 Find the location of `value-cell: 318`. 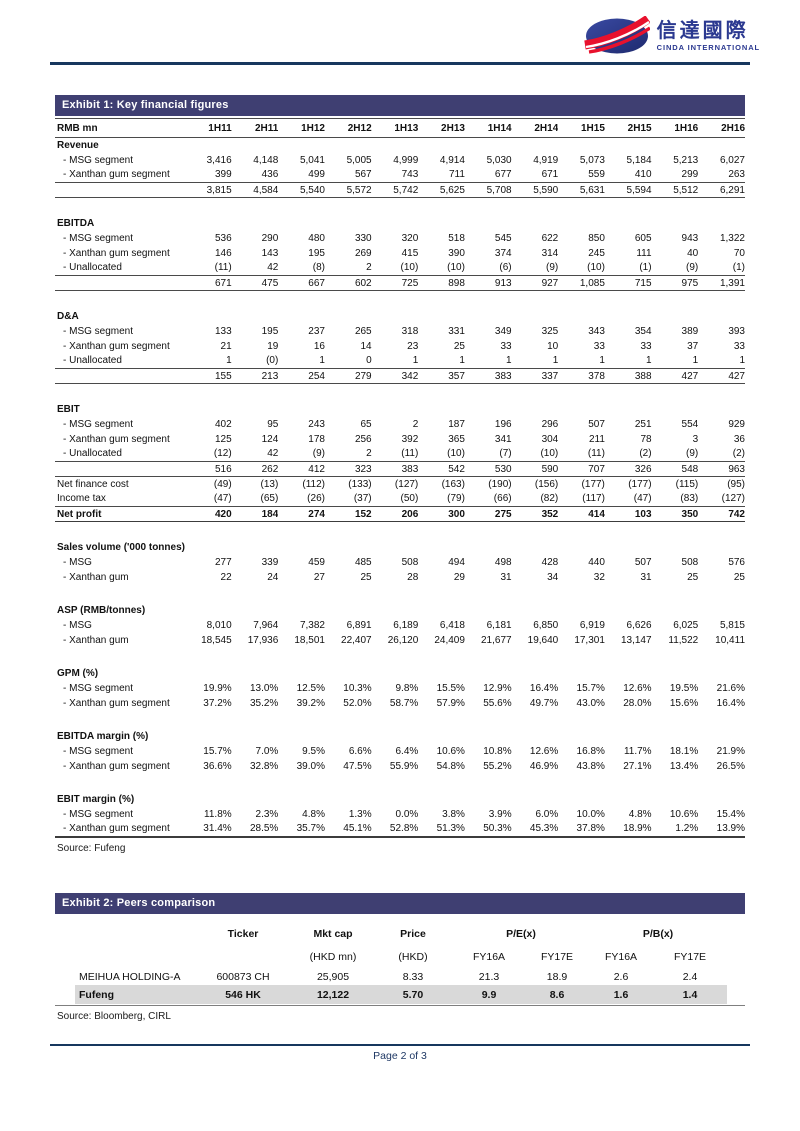

value-cell: 318 is located at coordinates (410, 331).